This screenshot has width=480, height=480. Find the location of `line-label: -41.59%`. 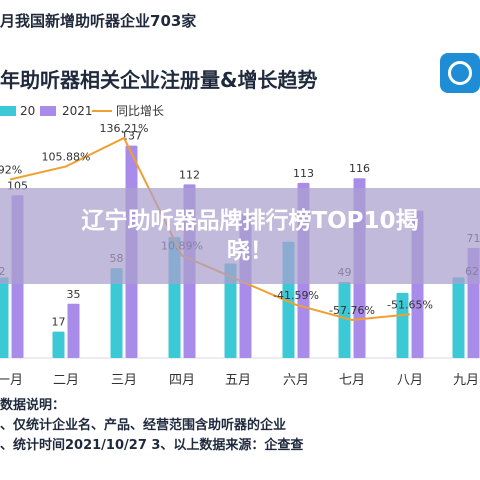

line-label: -41.59% is located at coordinates (296, 295).